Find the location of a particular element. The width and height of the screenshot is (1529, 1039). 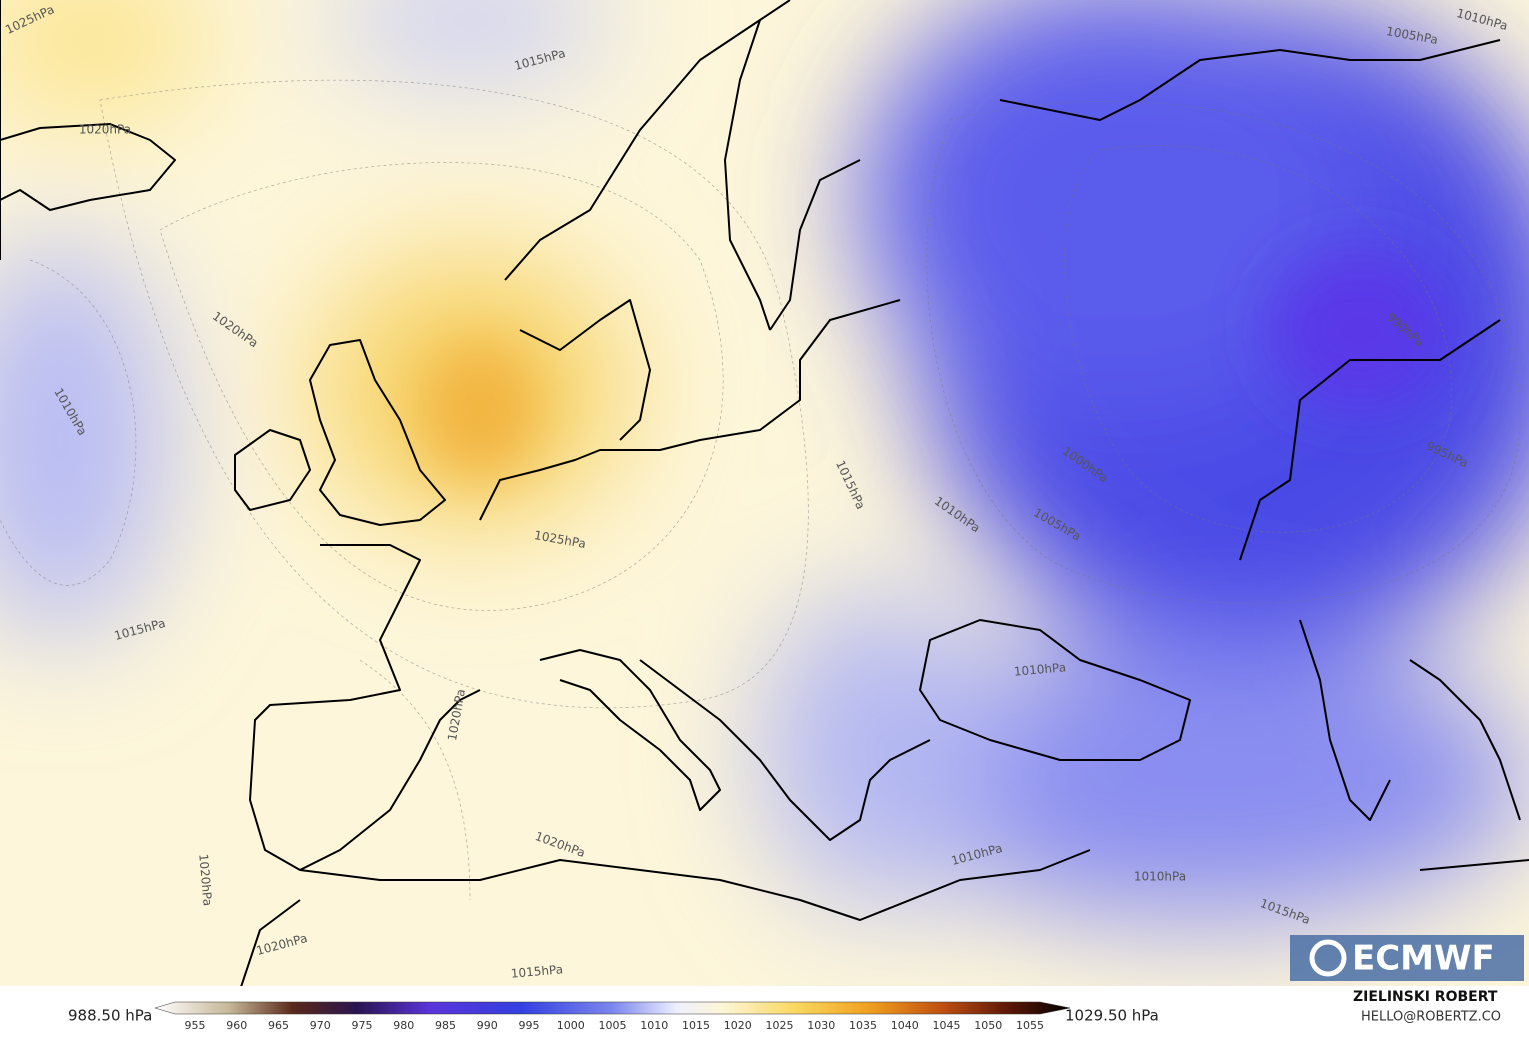

colorbar-tick: 990 is located at coordinates (487, 1025).